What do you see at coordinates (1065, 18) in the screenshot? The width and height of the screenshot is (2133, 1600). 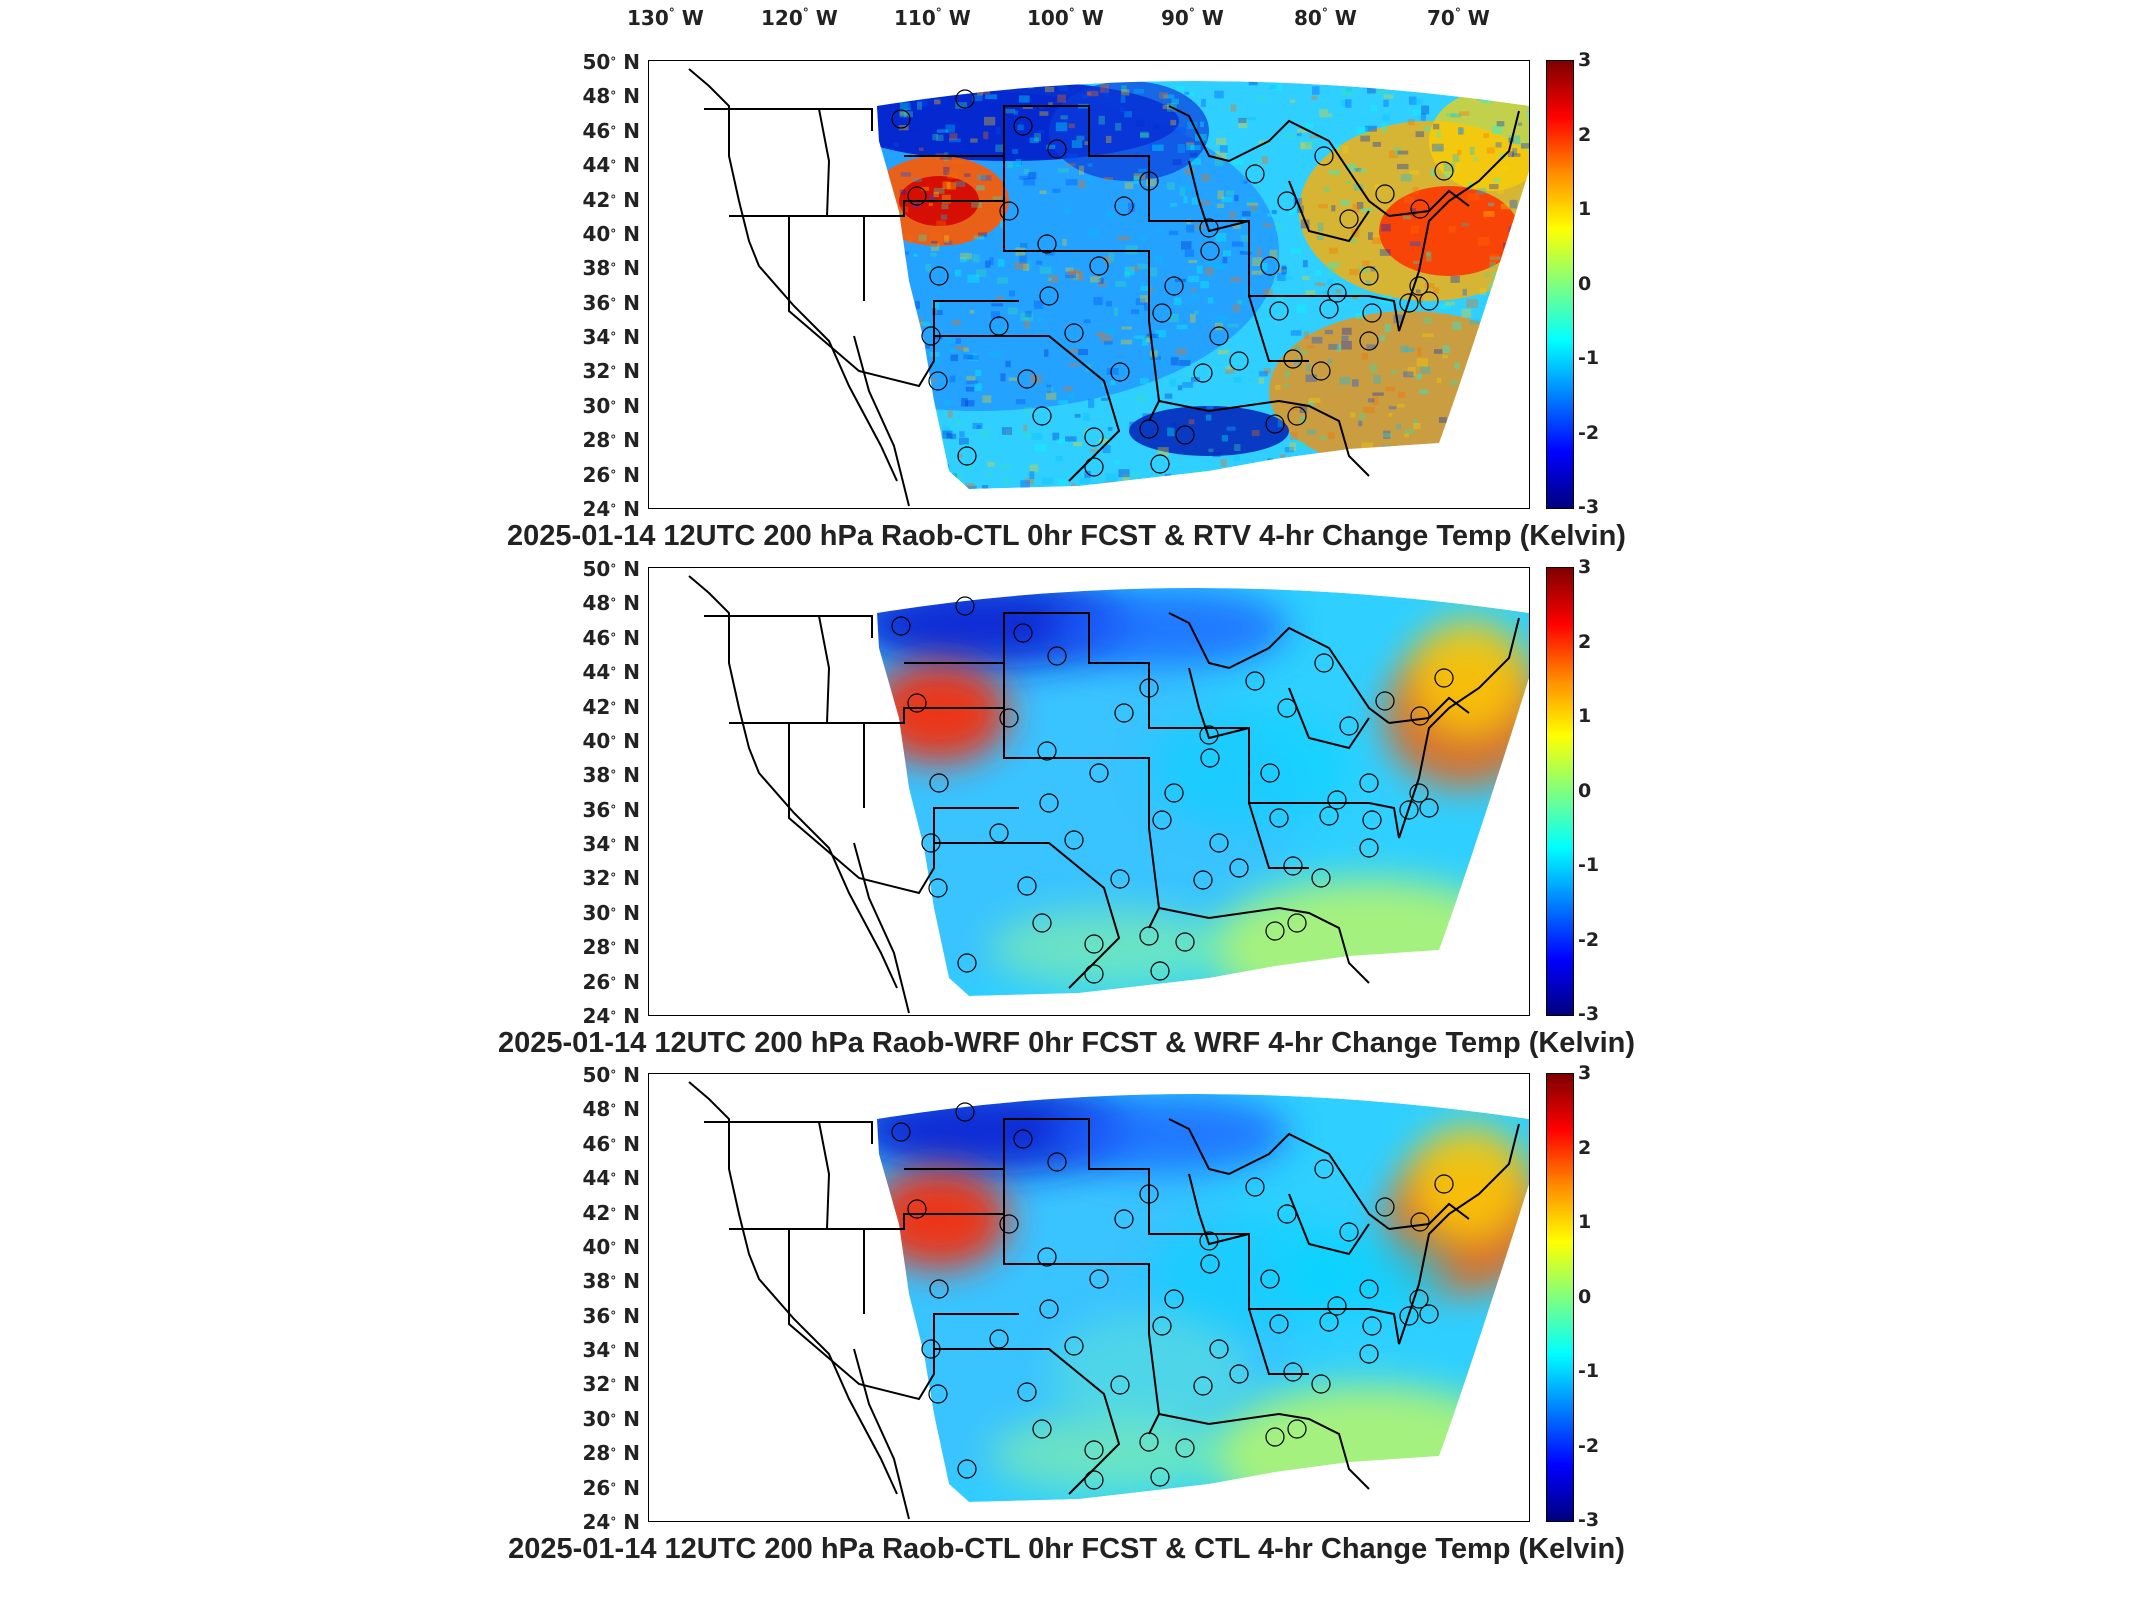 I see `lon-label: 100° W` at bounding box center [1065, 18].